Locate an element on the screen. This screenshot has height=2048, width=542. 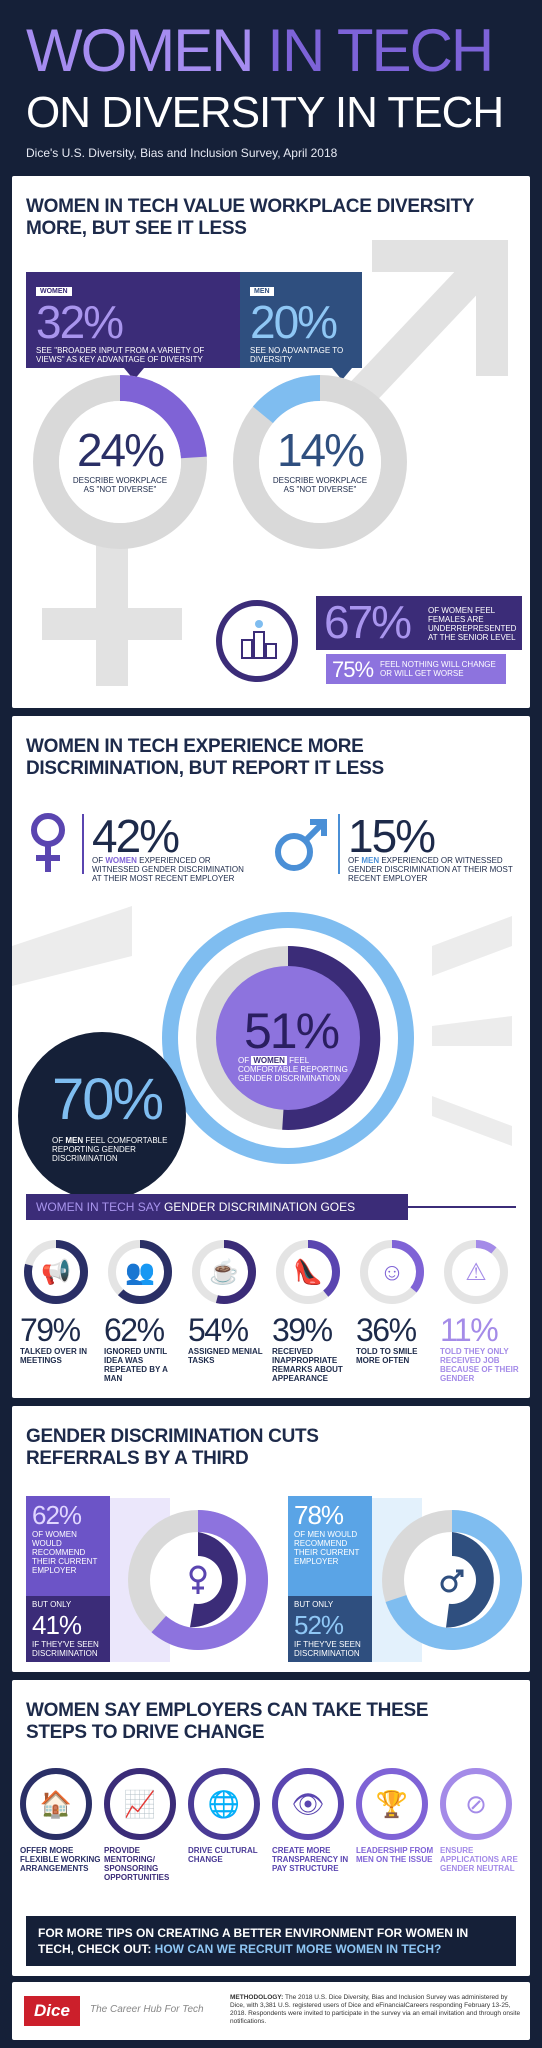
men-advantage-text: SEE NO ADVANTAGE TO DIVERSITY is located at coordinates (297, 355).